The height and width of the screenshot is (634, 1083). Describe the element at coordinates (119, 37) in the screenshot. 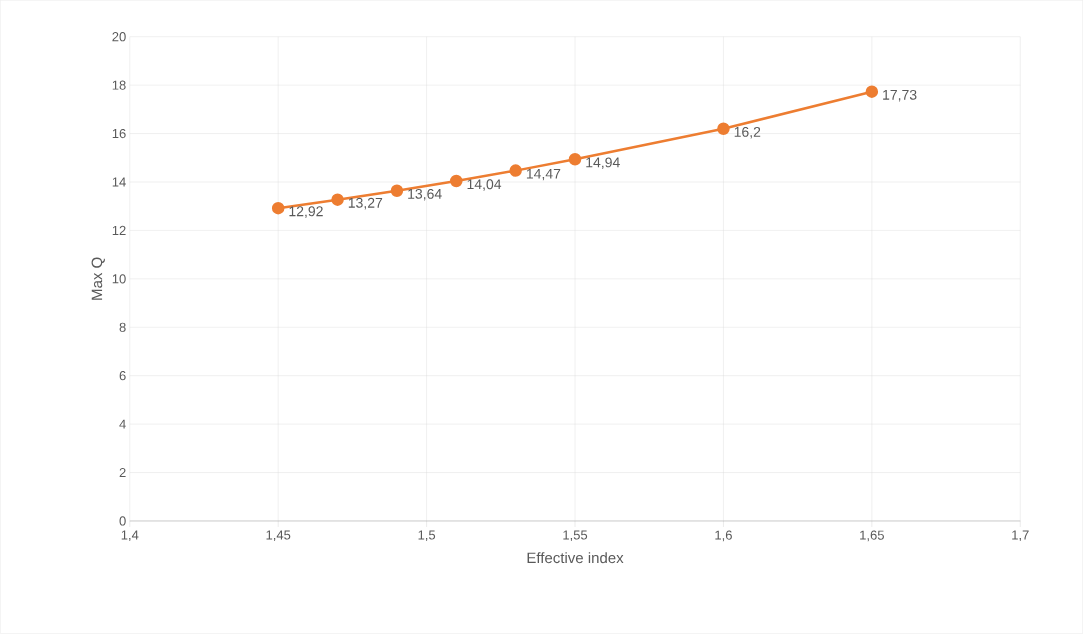

I see `y-tick-label: 20` at that location.